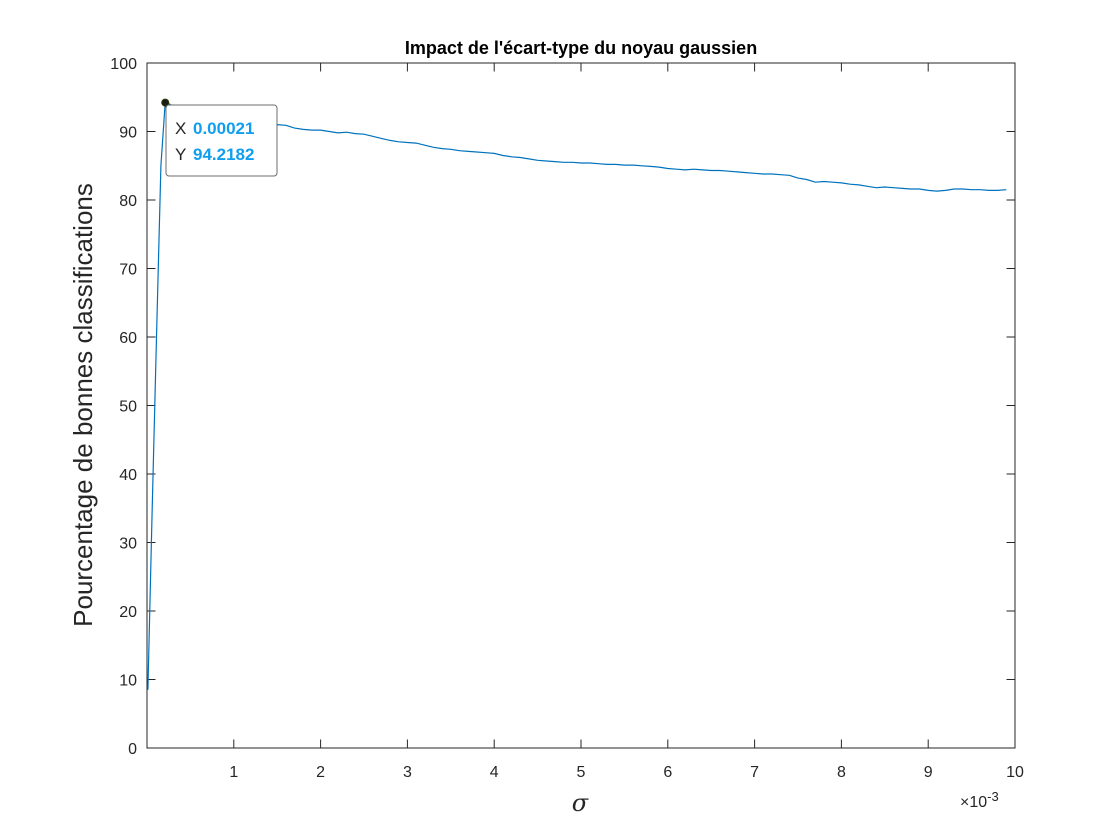  Describe the element at coordinates (993, 796) in the screenshot. I see `x-exponent-power: -3` at that location.